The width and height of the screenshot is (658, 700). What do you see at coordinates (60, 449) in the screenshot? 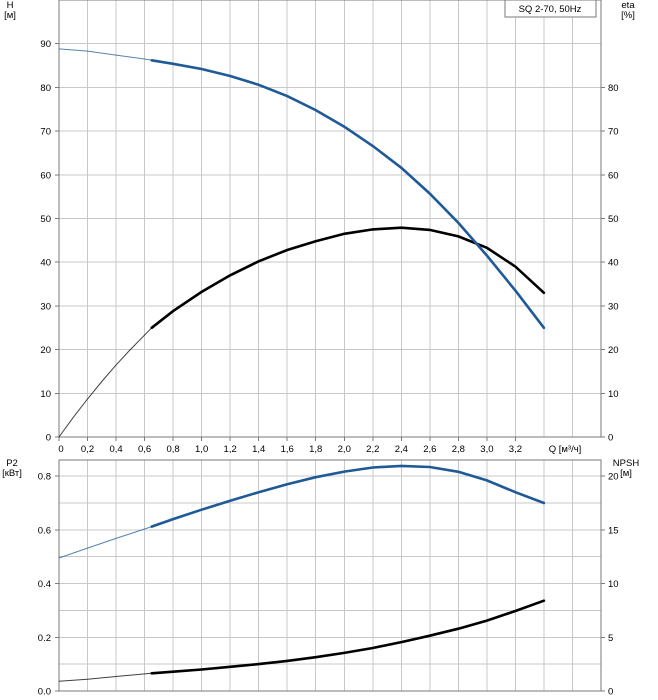
I see `x-tick-label: 0` at bounding box center [60, 449].